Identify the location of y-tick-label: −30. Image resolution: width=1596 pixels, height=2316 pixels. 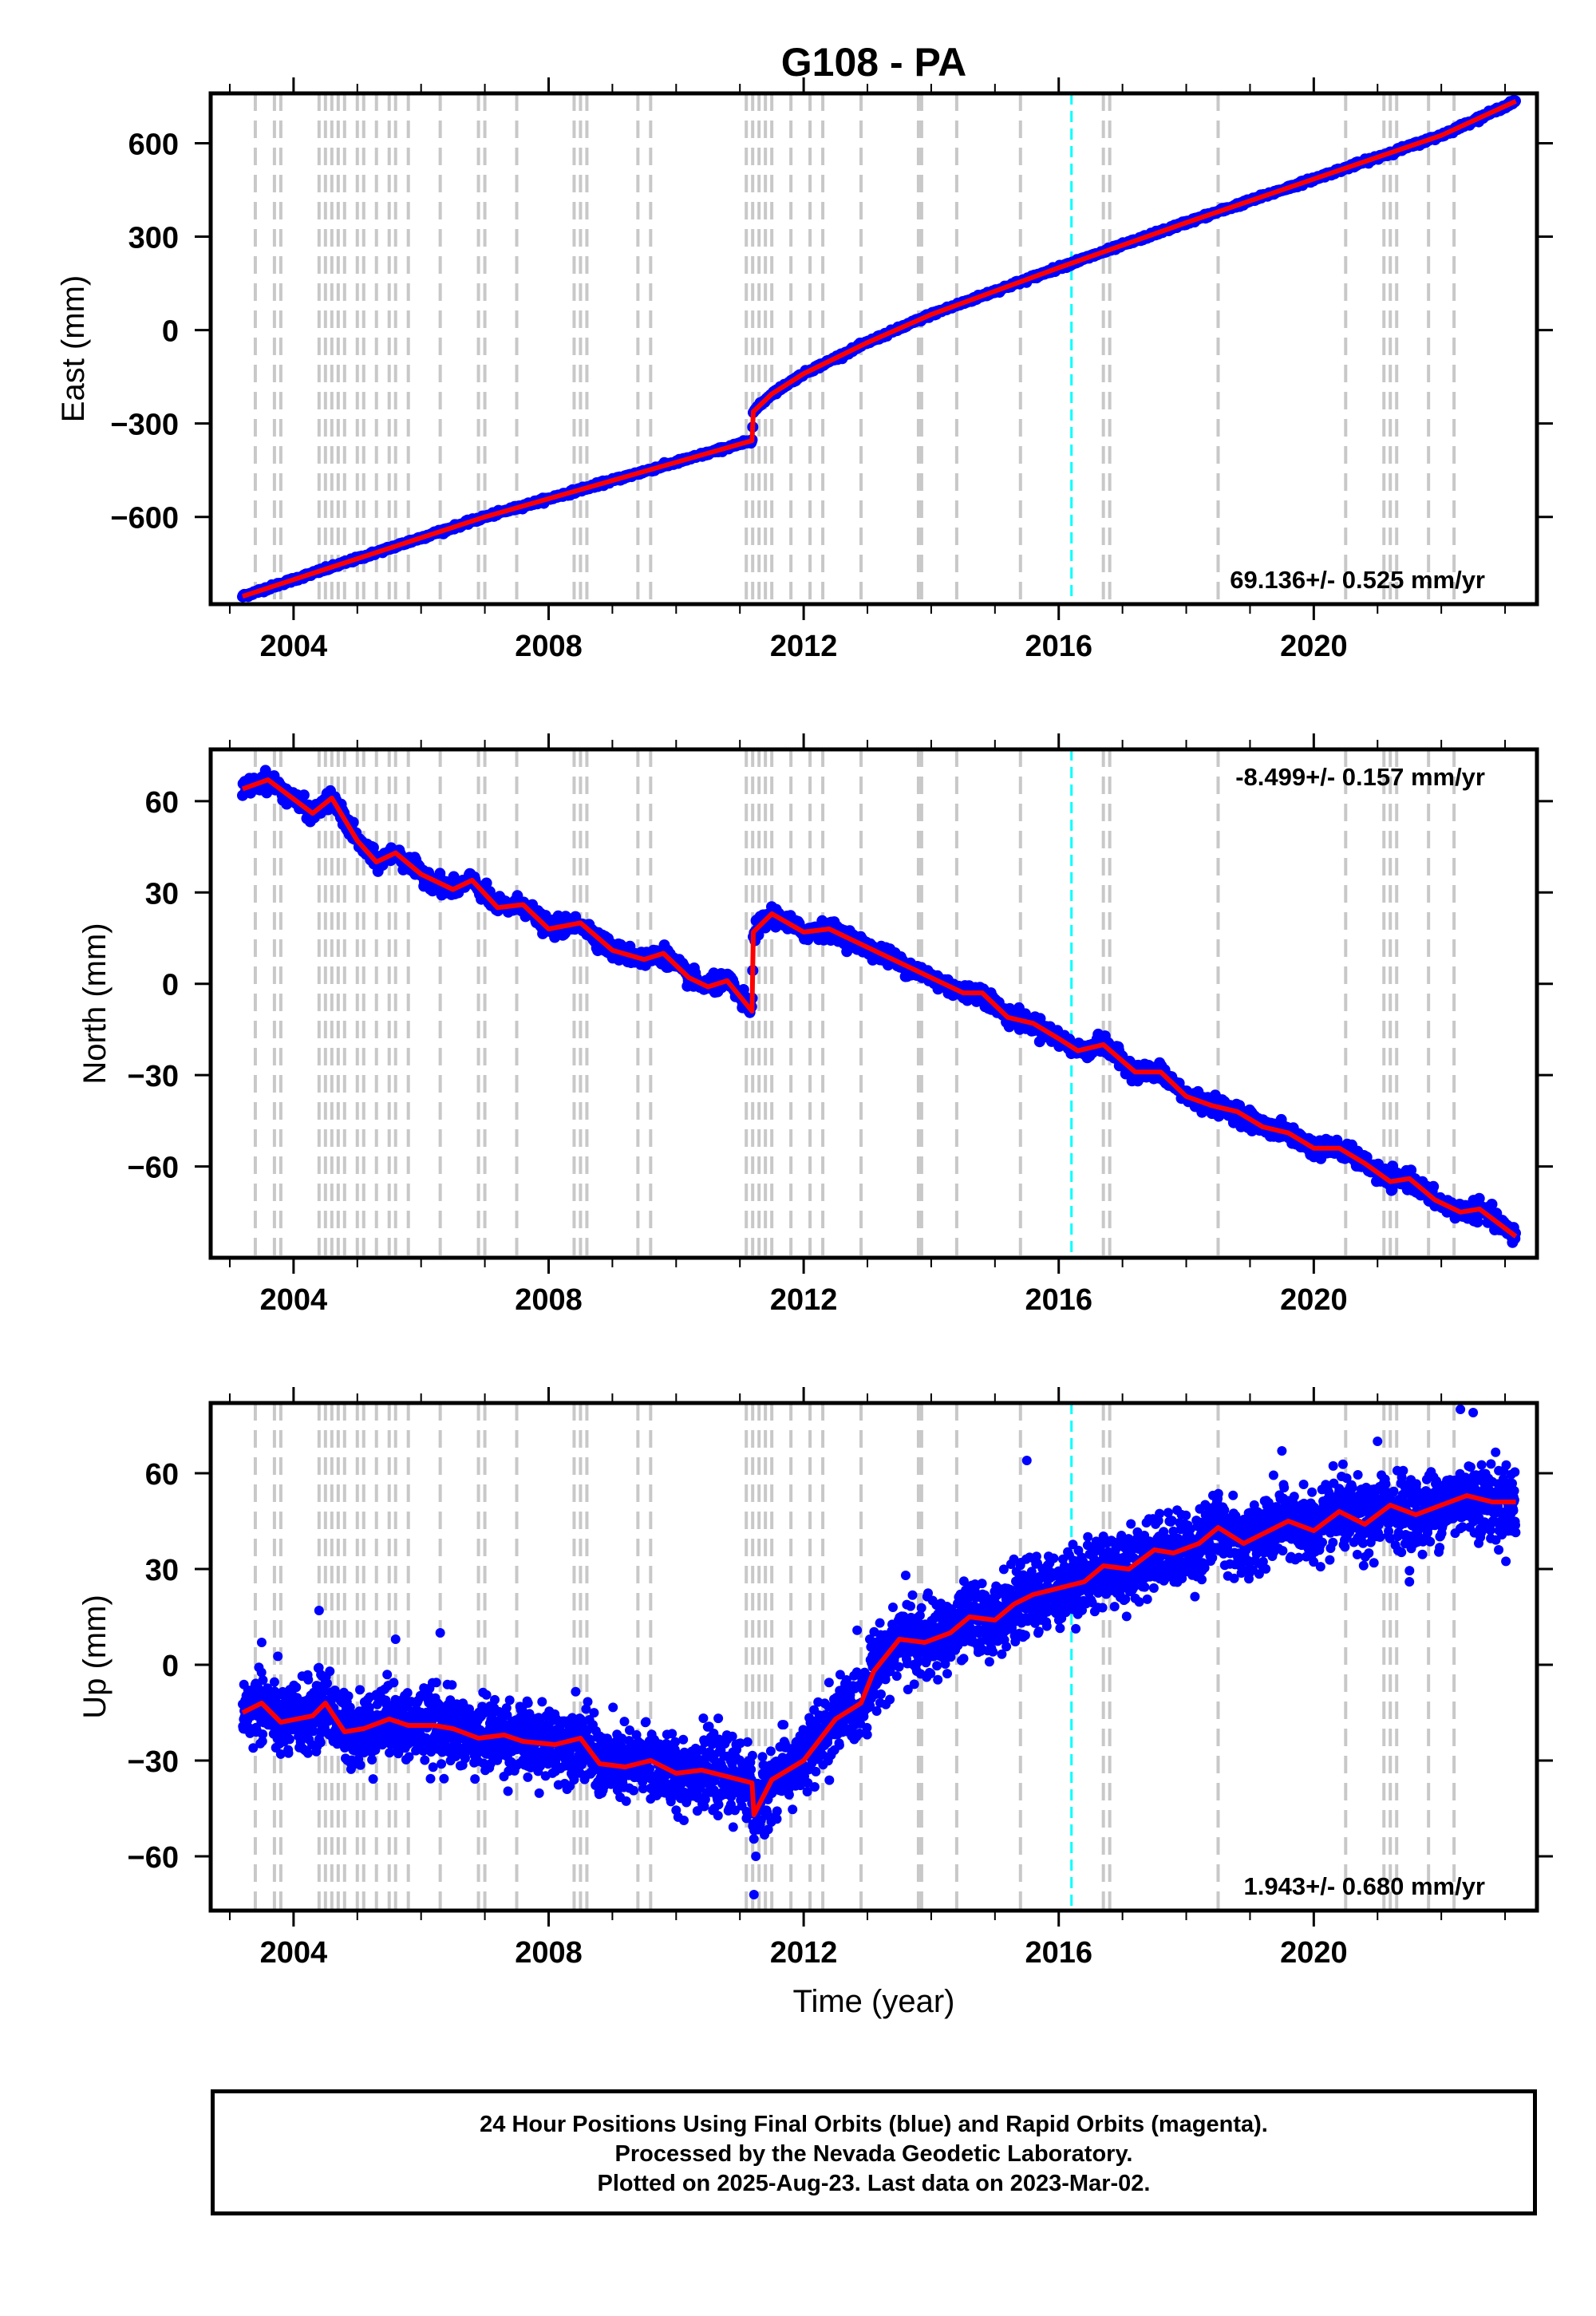
(153, 1076).